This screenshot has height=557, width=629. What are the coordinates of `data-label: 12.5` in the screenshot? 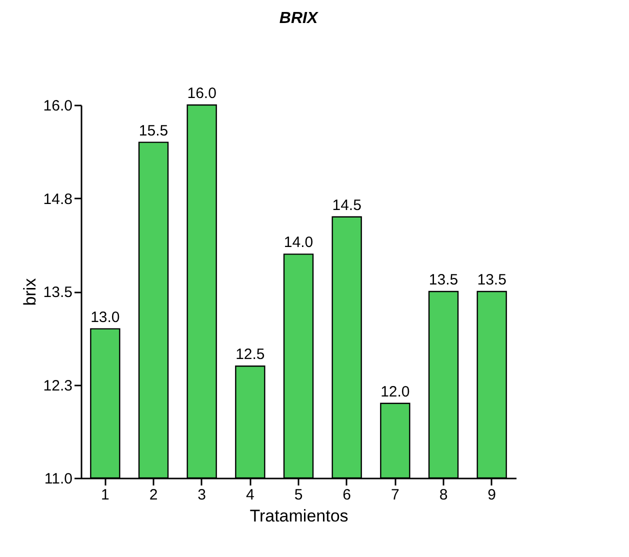 It's located at (250, 355).